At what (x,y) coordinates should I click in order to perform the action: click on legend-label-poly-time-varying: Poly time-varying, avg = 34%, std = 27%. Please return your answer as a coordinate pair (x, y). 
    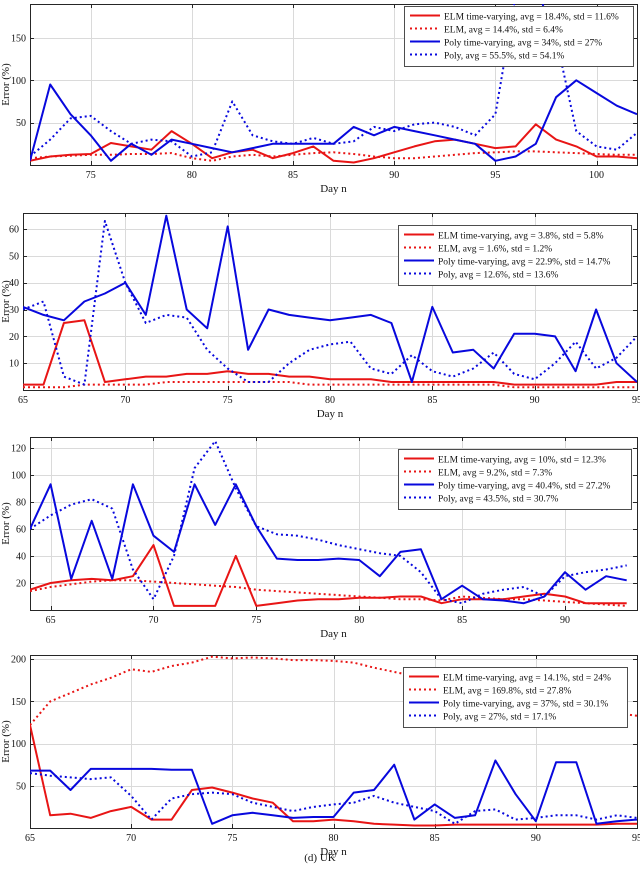
    Looking at the image, I should click on (523, 44).